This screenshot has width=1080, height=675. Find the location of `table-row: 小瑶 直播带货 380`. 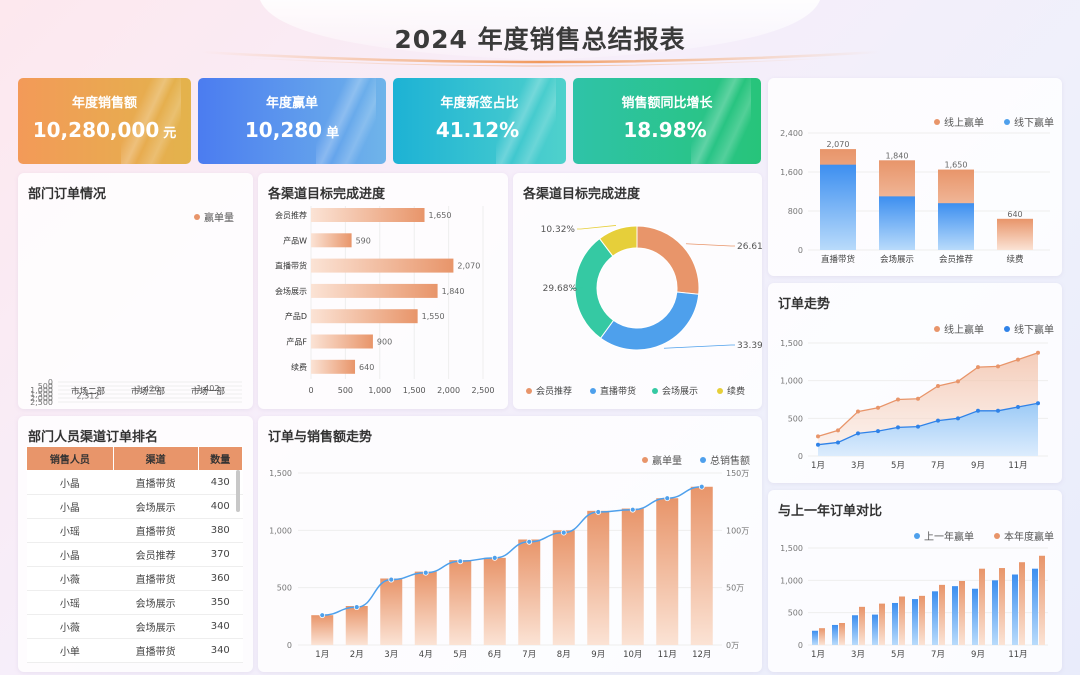

table-row: 小瑶 直播带货 380 is located at coordinates (134, 530).